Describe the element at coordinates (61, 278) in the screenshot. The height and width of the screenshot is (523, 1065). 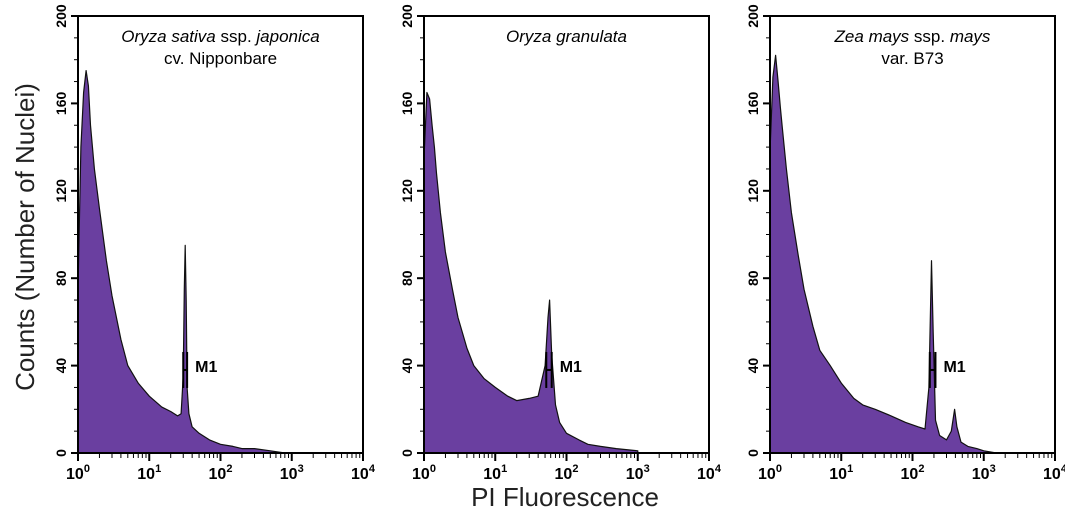
I see `y-tick-label-1: 80` at that location.